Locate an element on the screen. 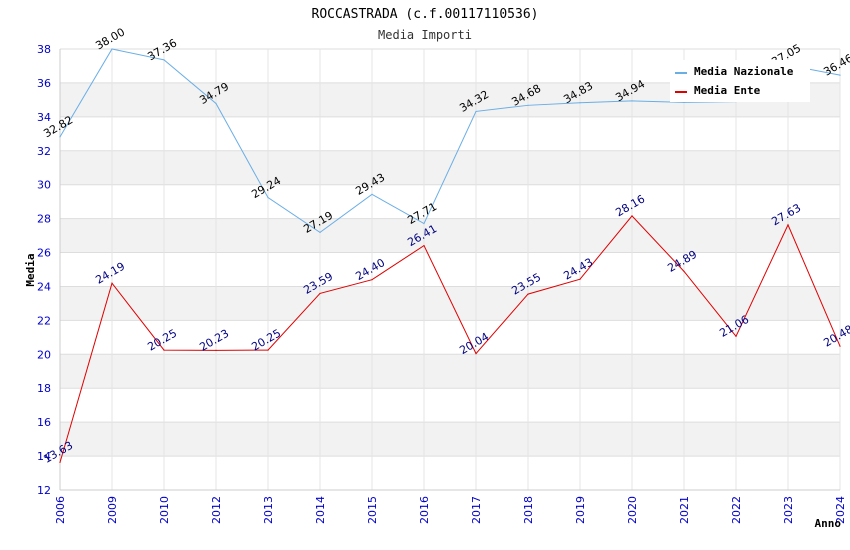 The height and width of the screenshot is (550, 850). y-tick-label: 26 is located at coordinates (44, 253).